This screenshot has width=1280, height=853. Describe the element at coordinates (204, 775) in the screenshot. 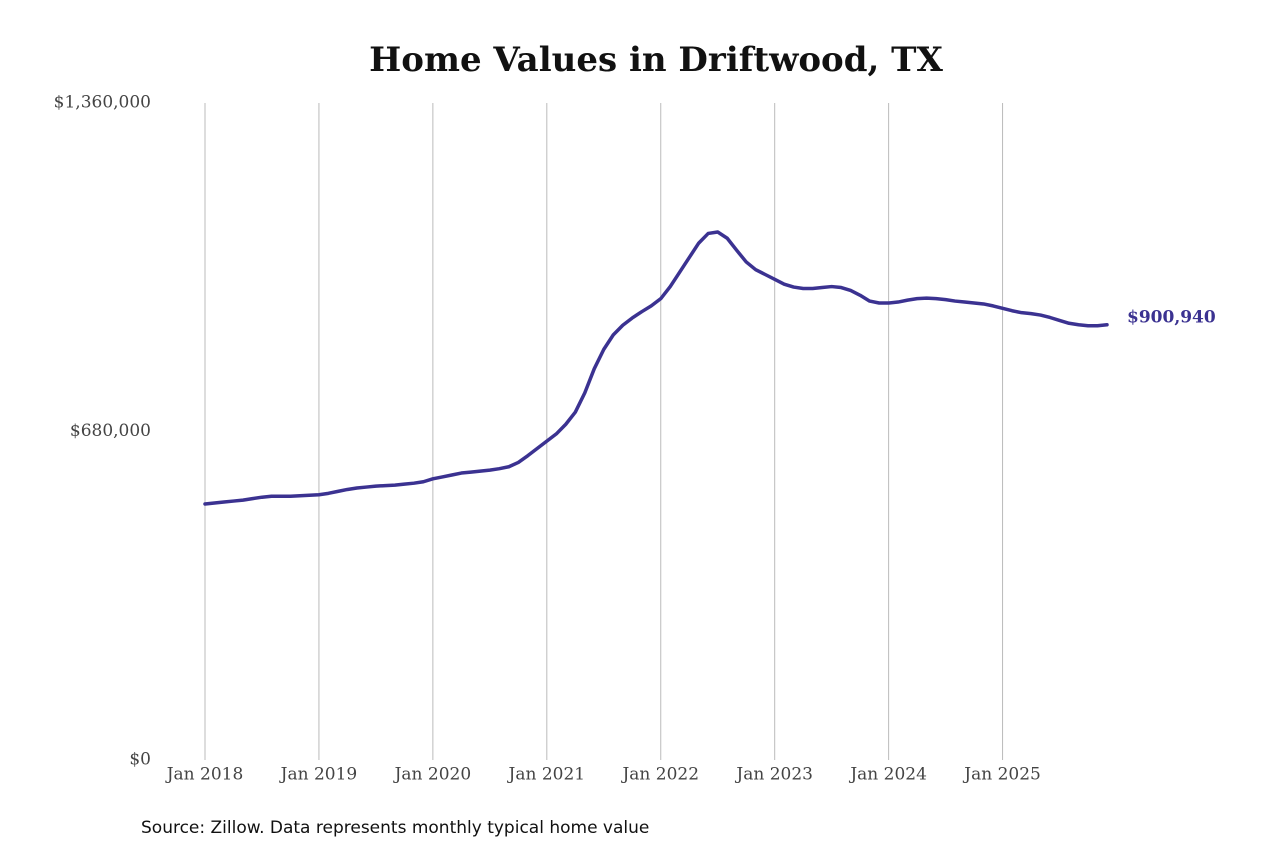

I see `x-tick-label: Jan 2018` at that location.